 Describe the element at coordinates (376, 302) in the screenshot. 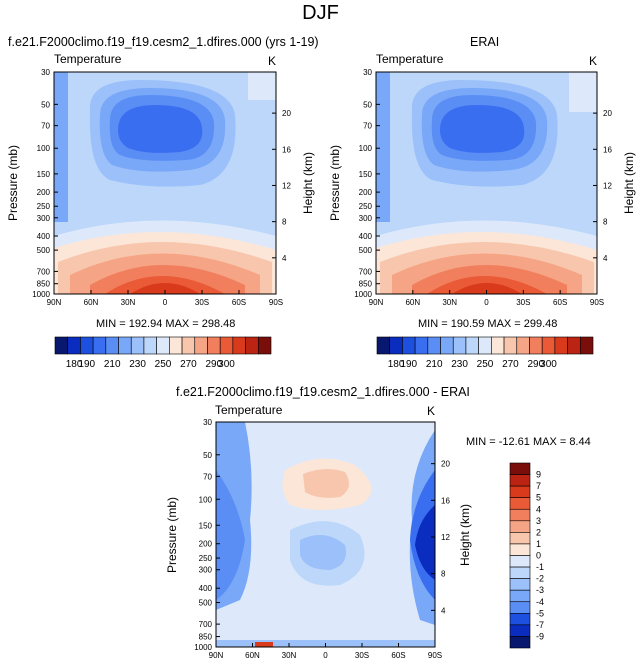

I see `x-tick-label: 90N` at that location.